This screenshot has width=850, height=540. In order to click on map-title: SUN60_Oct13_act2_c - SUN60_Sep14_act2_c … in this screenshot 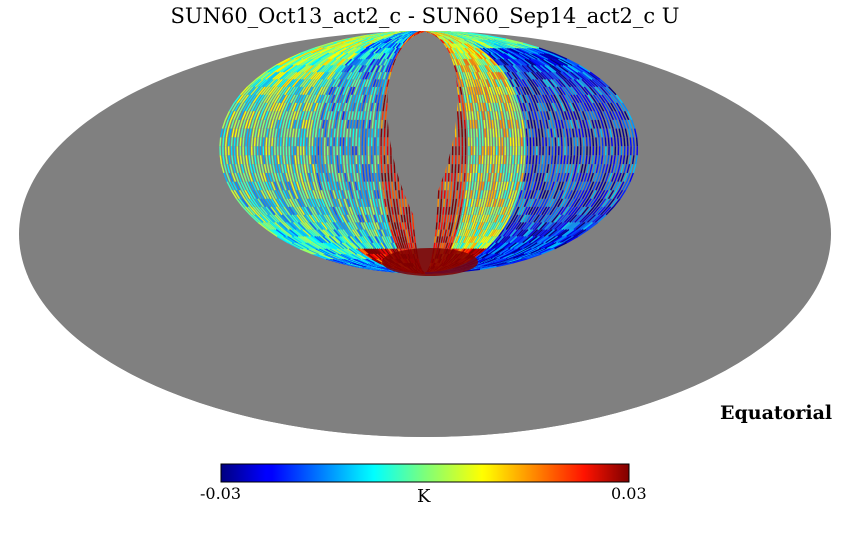, I will do `click(425, 16)`.